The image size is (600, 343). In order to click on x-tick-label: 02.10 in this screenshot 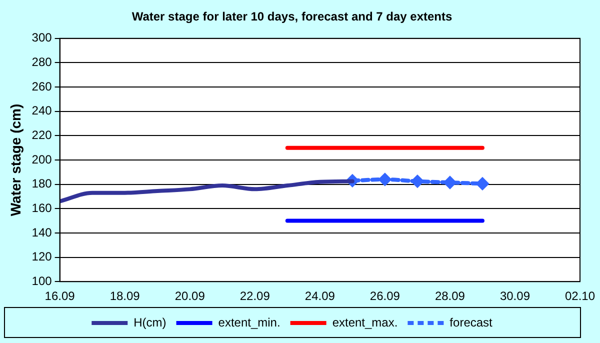, I will do `click(580, 296)`.